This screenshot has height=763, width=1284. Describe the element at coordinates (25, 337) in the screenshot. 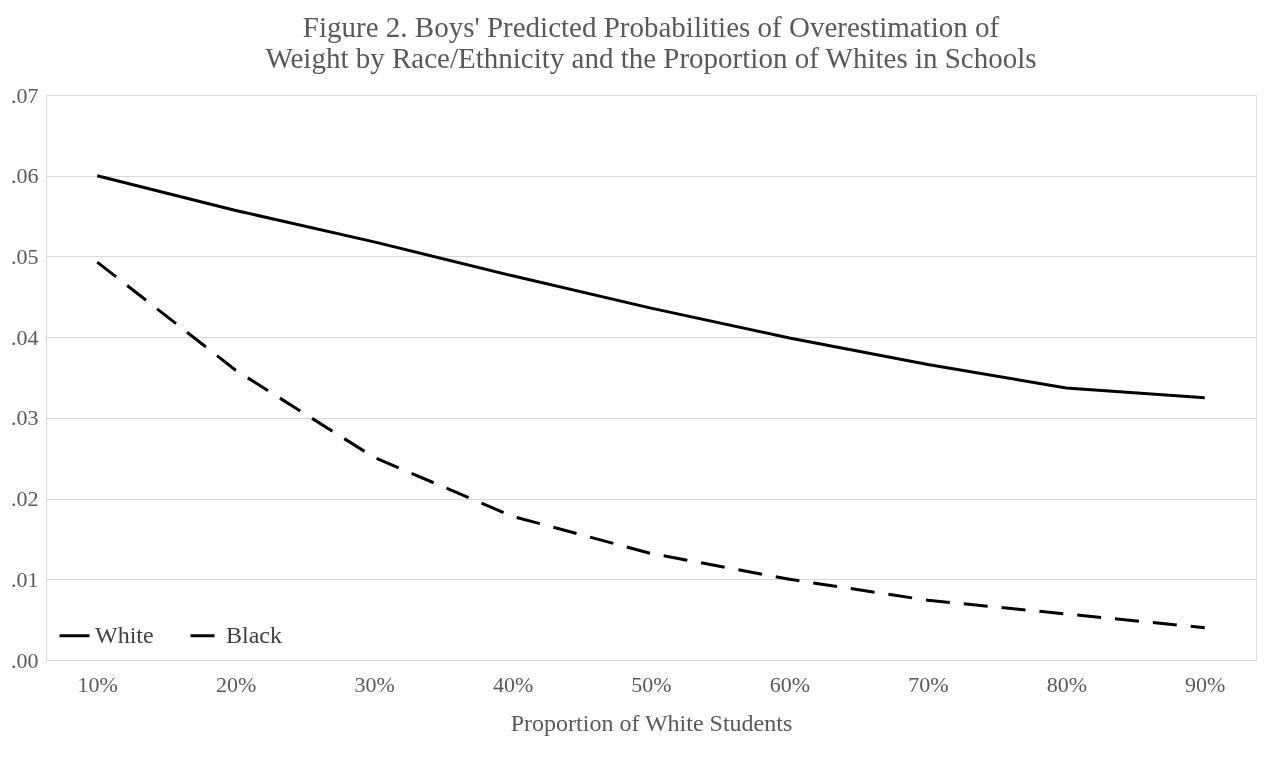

I see `y-tick-label: .04` at that location.